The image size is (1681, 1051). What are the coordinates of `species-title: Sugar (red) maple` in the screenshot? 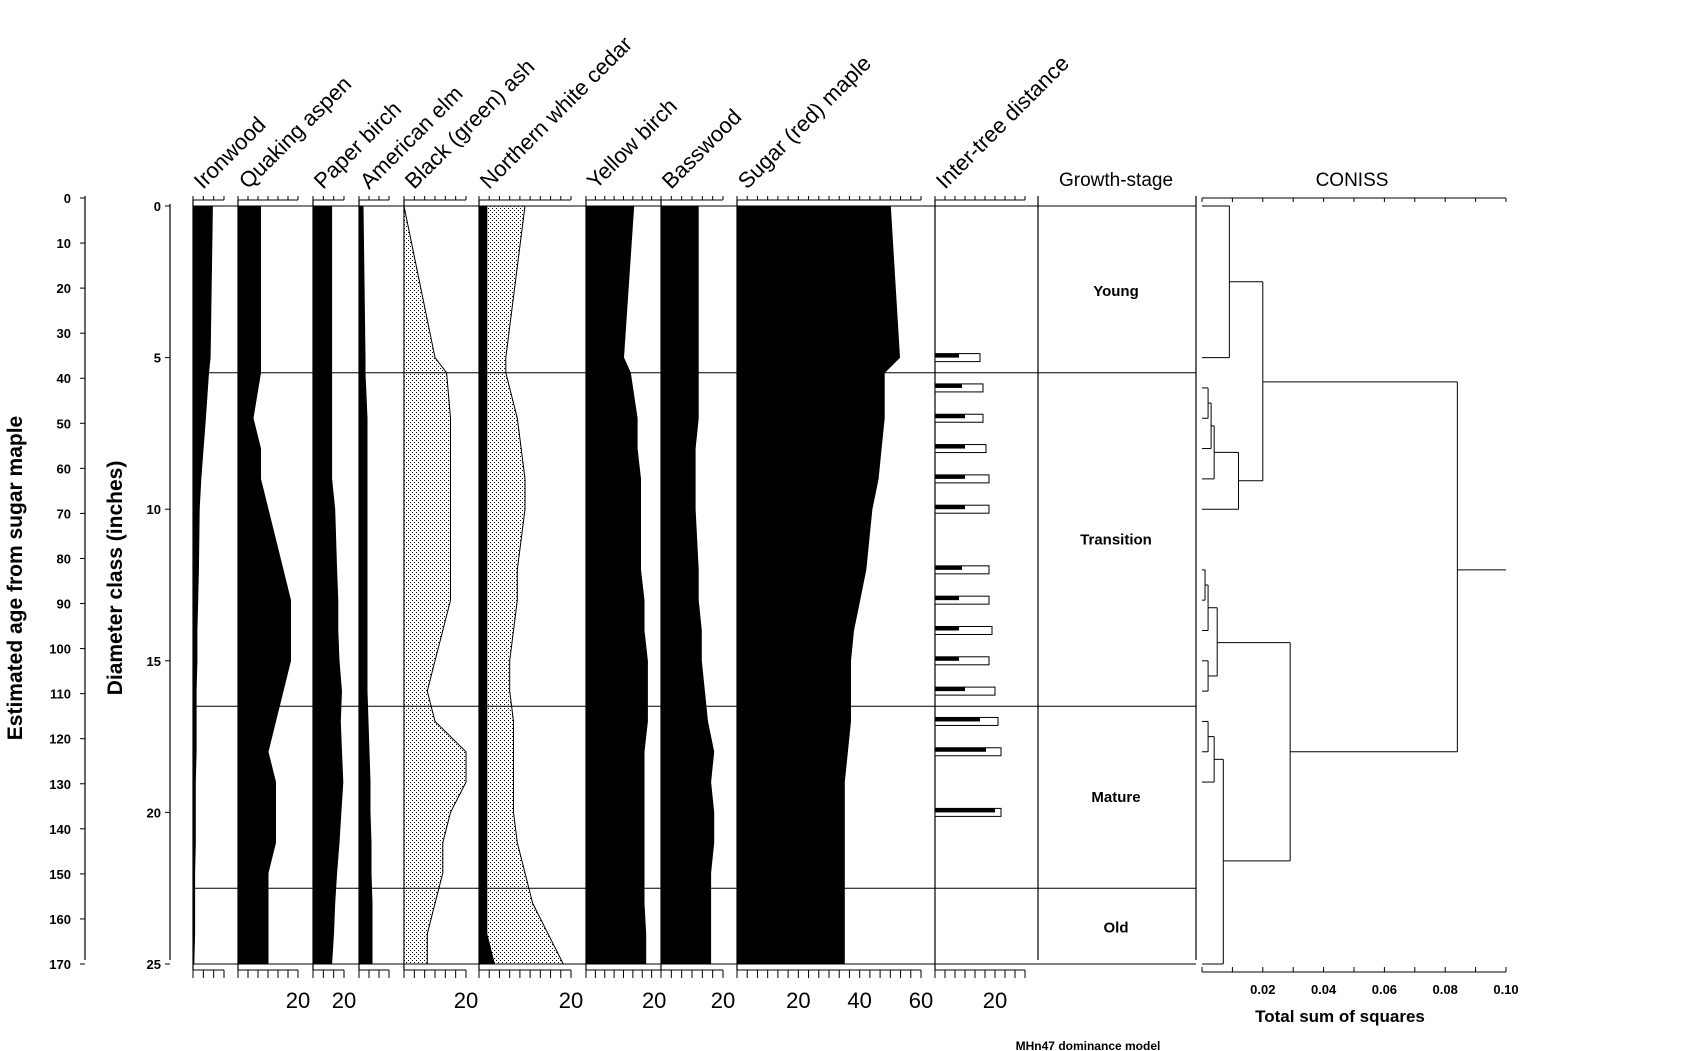 It's located at (804, 121).